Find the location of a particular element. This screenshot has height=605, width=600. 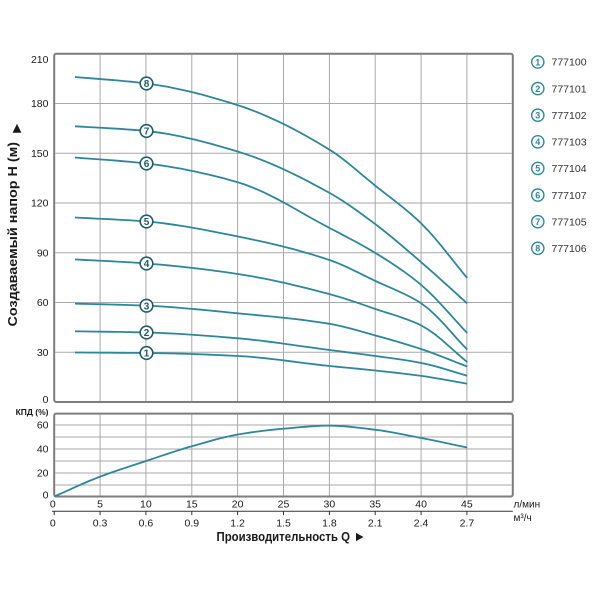

svg-text: 777102 is located at coordinates (569, 116).